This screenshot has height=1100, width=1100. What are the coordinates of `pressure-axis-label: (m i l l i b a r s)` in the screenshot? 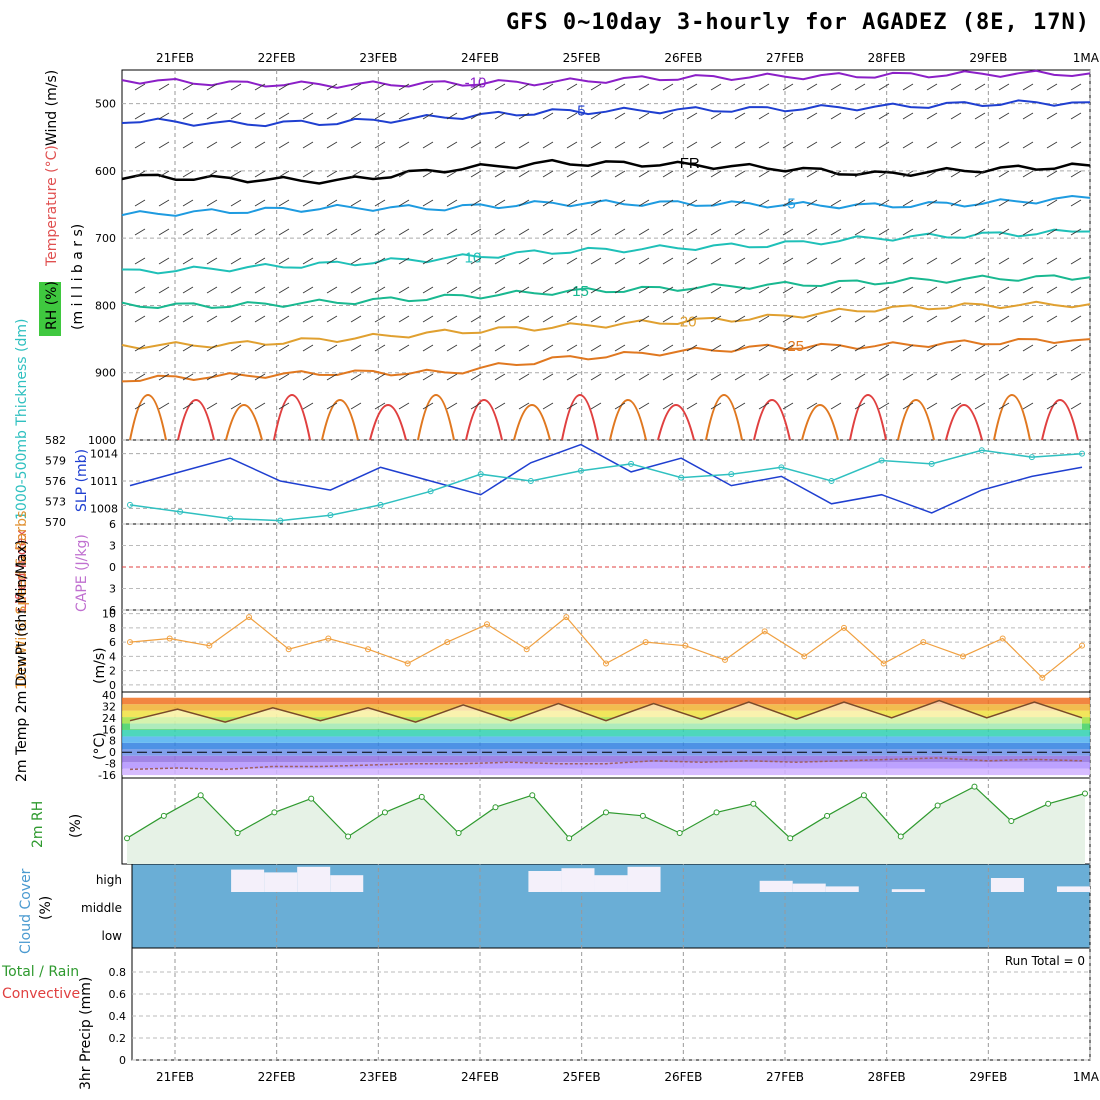 It's located at (78, 277).